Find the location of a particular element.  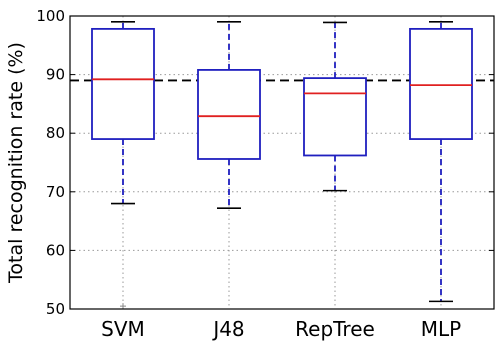

y-tick-label-80: 80 is located at coordinates (55, 133).